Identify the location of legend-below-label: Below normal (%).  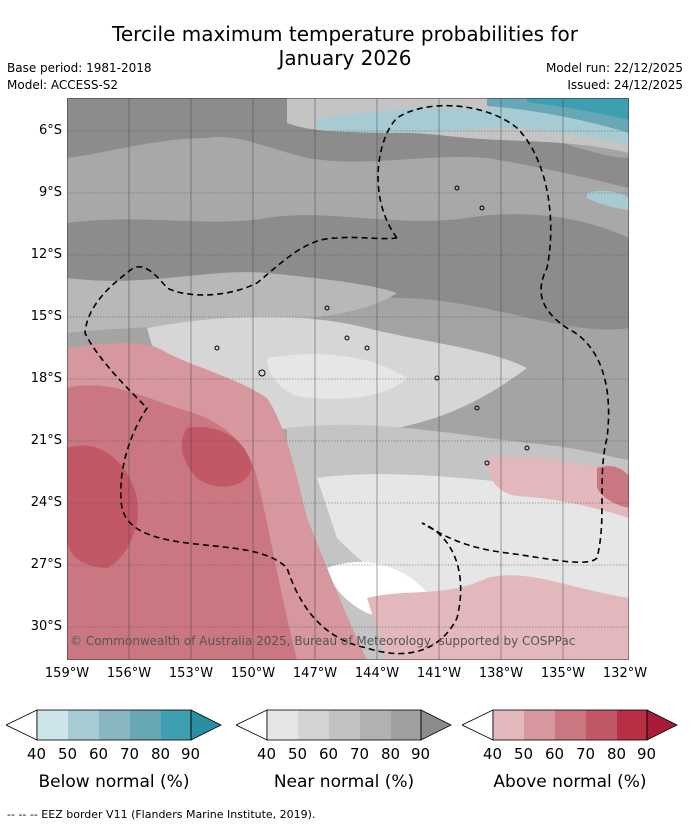
(114, 782).